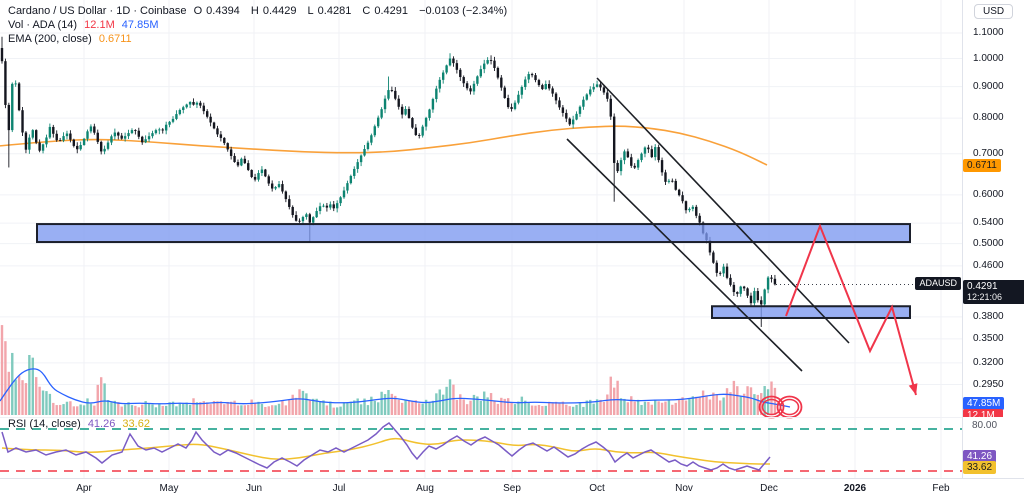 The height and width of the screenshot is (498, 1024). Describe the element at coordinates (254, 488) in the screenshot. I see `time-tick-label: Jun` at that location.